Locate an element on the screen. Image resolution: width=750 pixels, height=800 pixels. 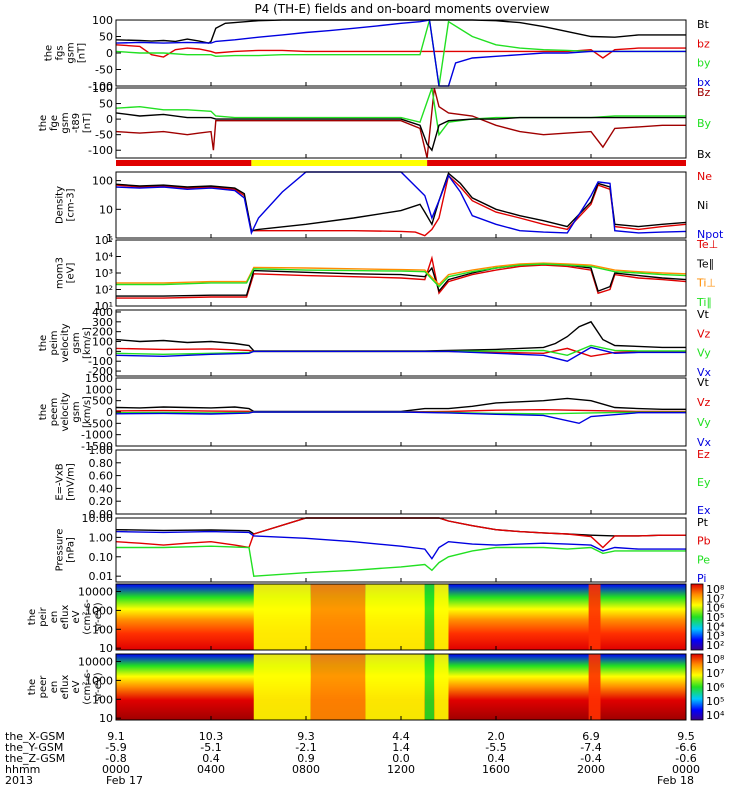
y-tick-label: 1500 is located at coordinates (99, 378).